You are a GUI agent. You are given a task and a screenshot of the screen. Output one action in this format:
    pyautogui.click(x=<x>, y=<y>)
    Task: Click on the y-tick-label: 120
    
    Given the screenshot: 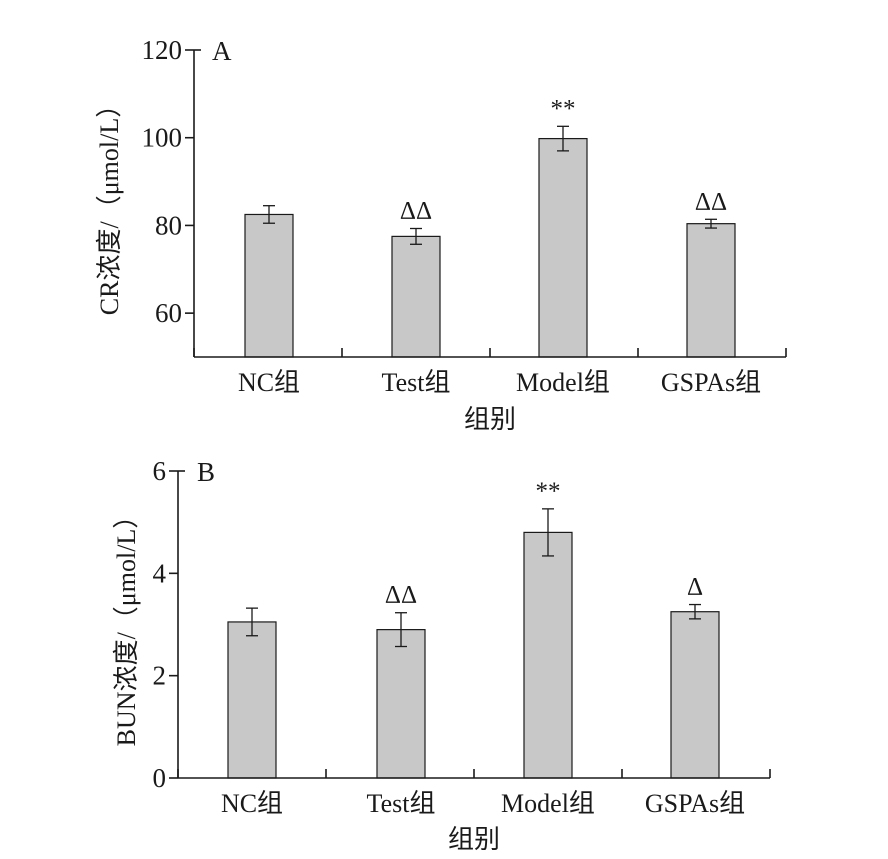 What is the action you would take?
    pyautogui.click(x=162, y=50)
    